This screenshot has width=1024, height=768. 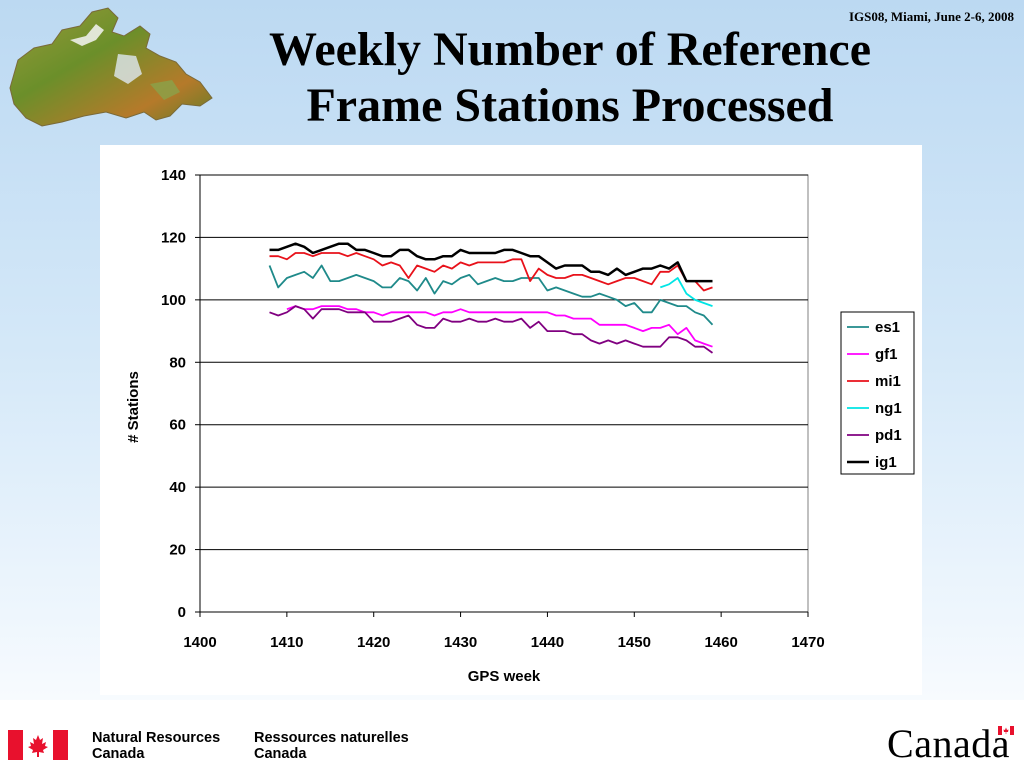 I want to click on canada-map-icon, so click(x=111, y=67).